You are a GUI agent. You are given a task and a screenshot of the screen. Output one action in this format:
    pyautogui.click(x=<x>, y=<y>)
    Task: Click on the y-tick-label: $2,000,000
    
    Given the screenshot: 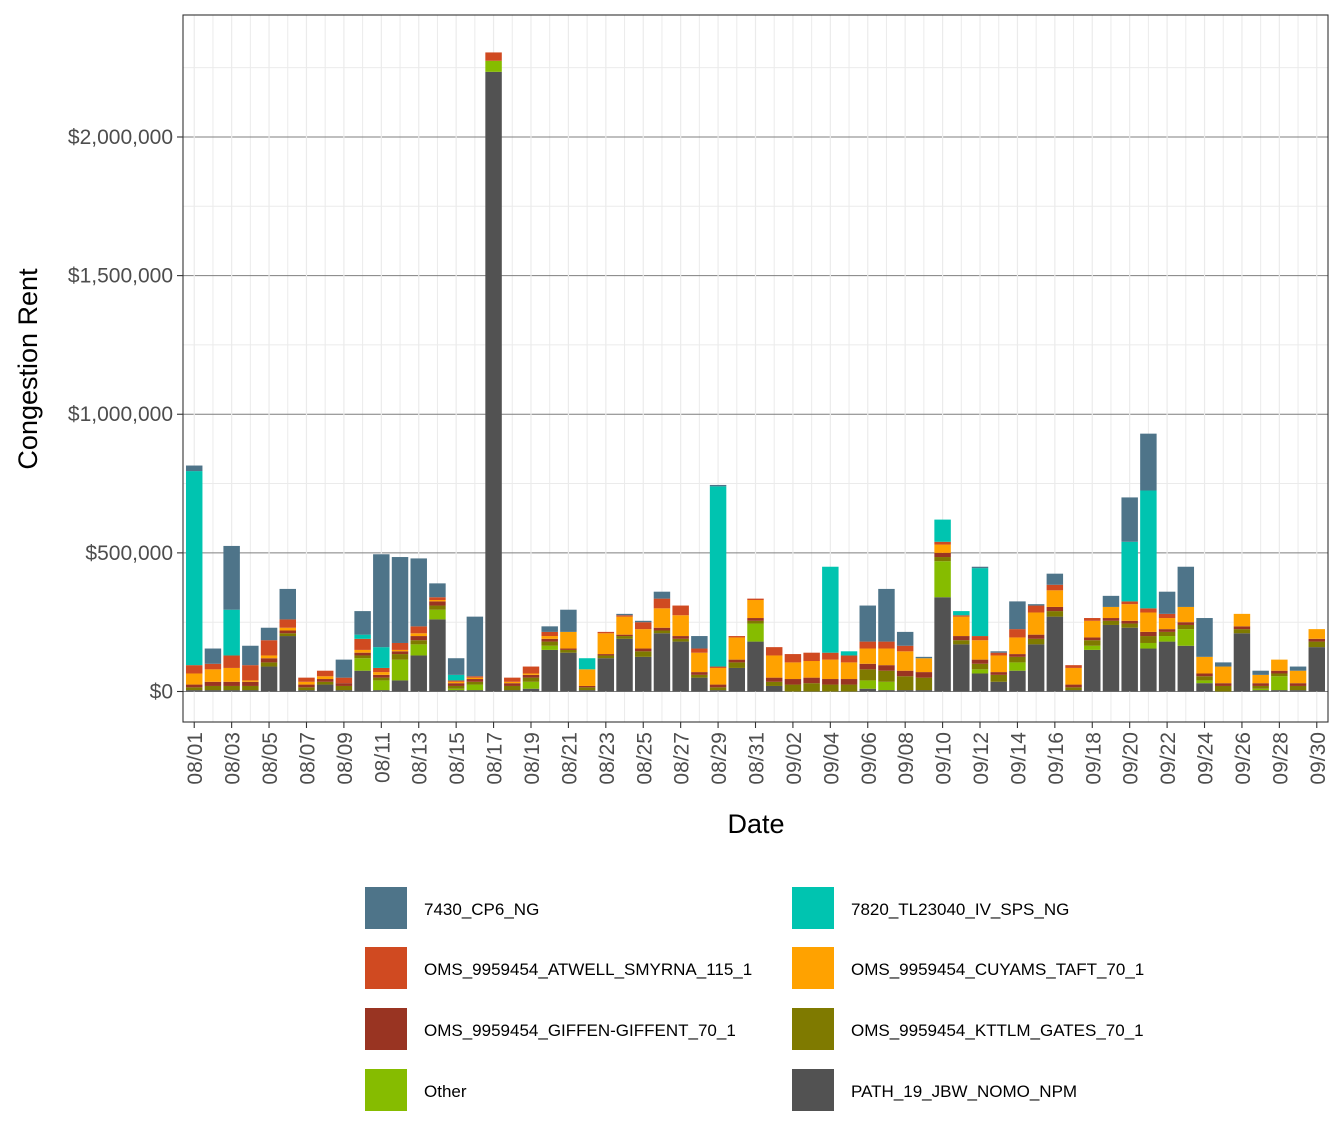 What is the action you would take?
    pyautogui.click(x=120, y=137)
    